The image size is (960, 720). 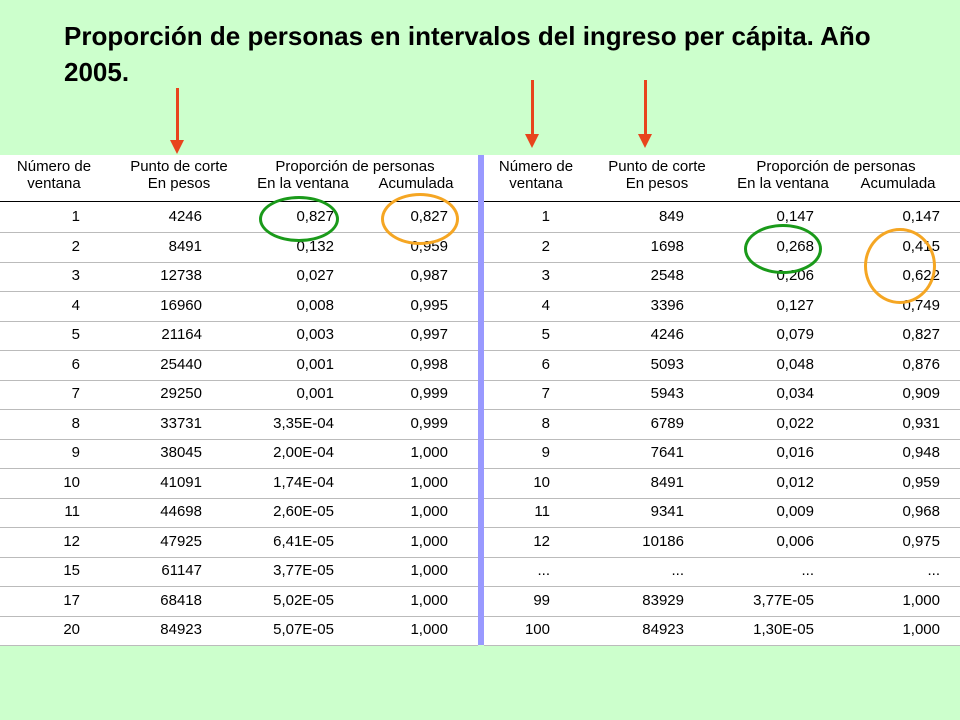 I want to click on cell-cut-point: 41091, so click(x=151, y=483).